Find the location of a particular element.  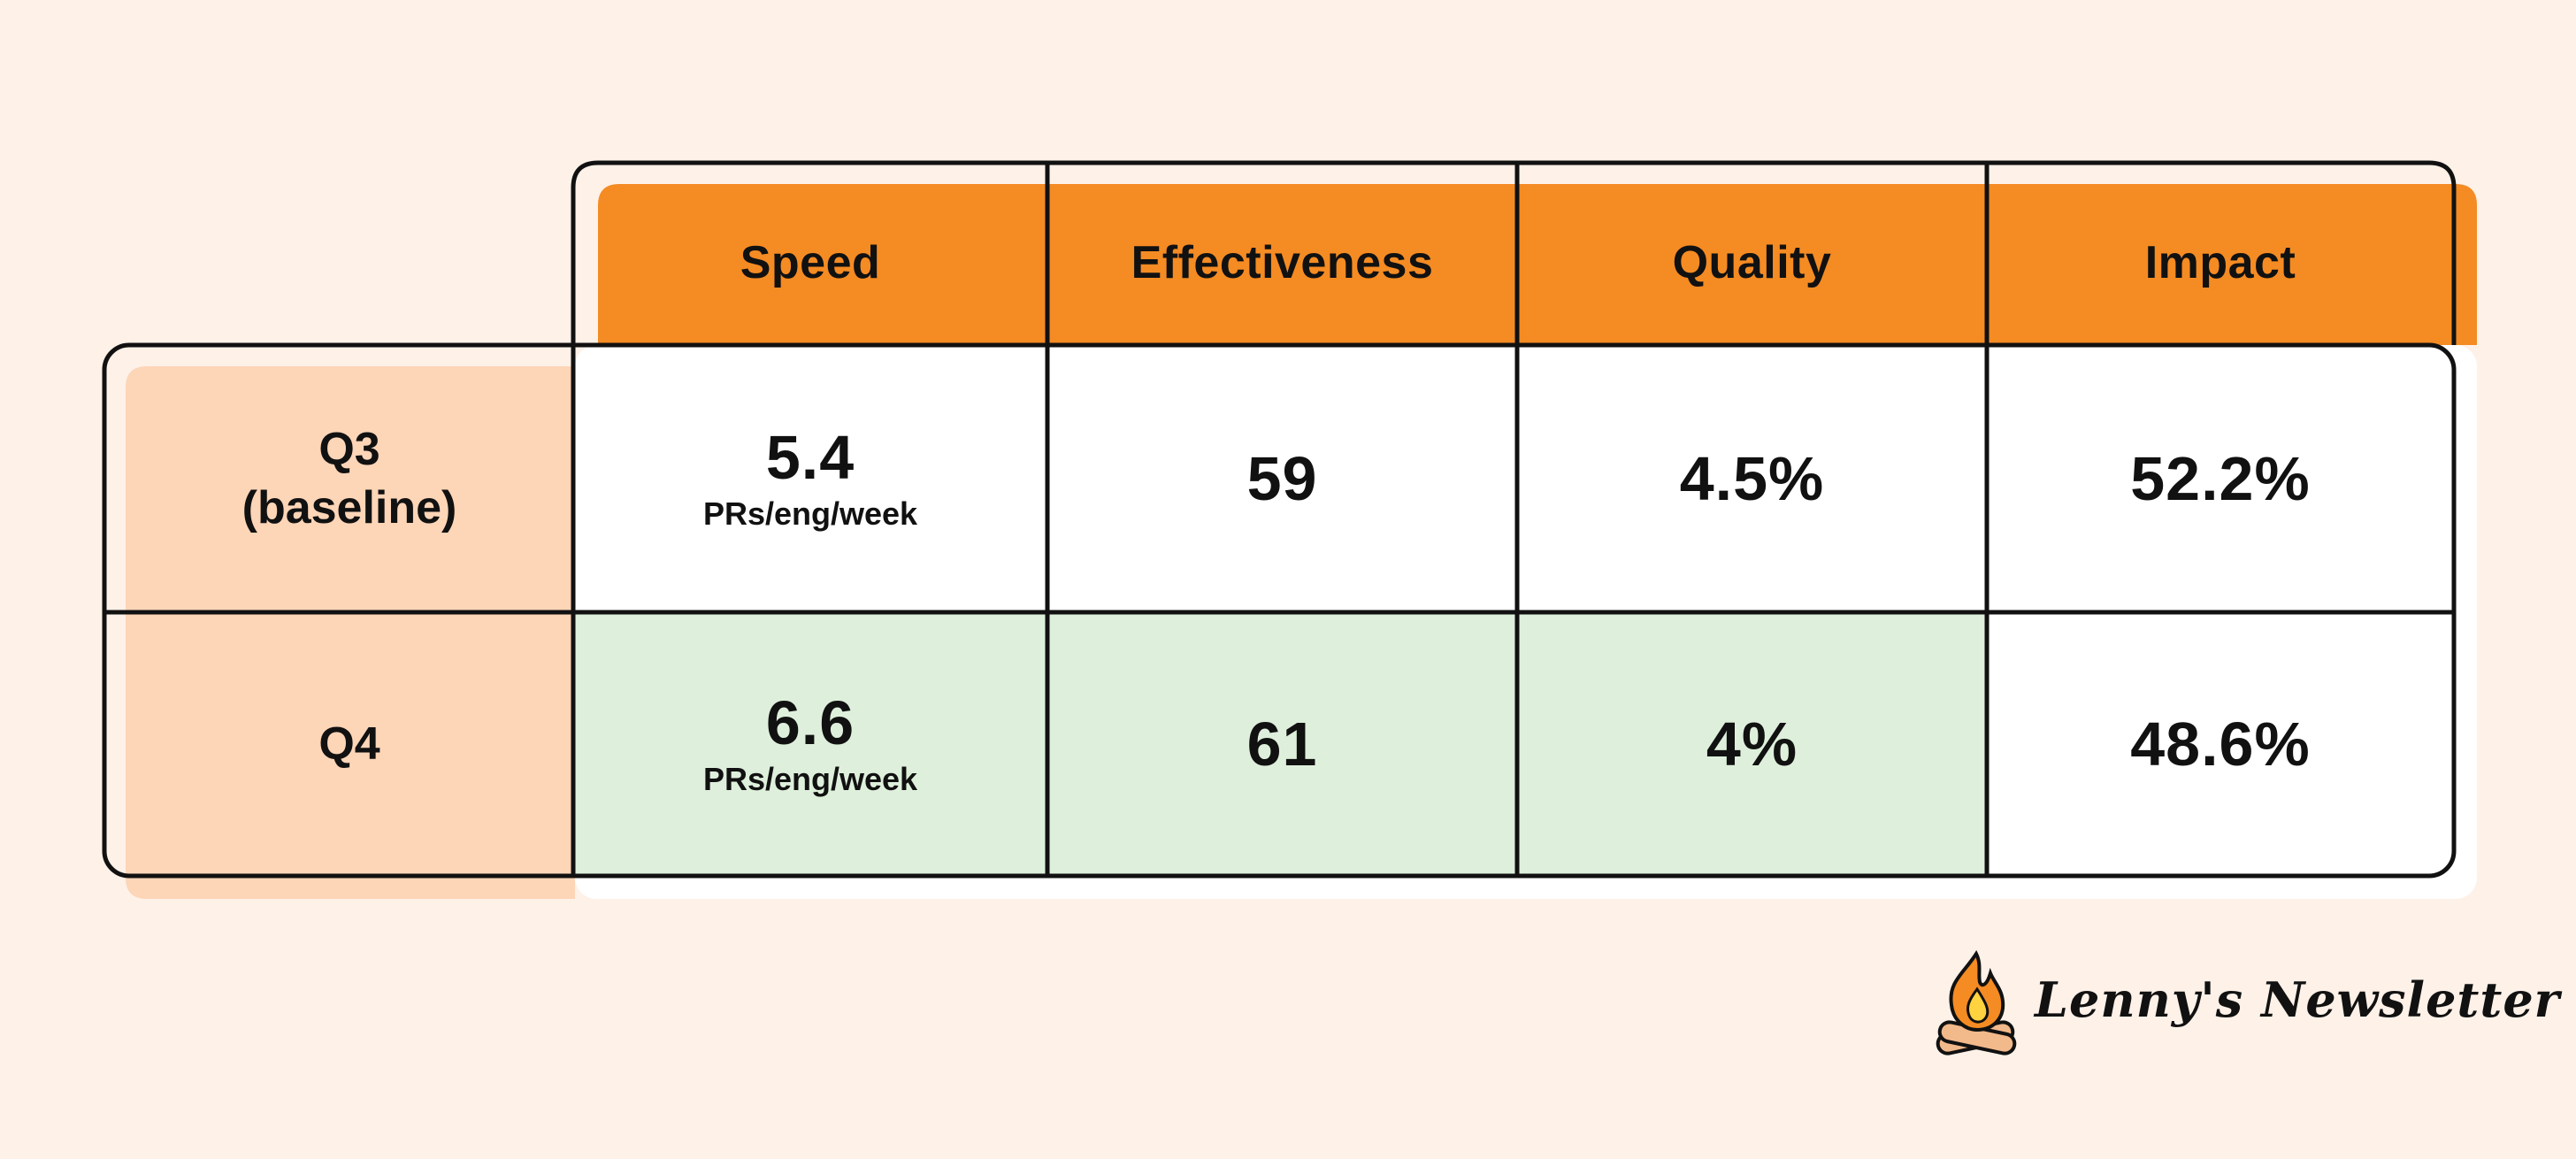

column-header: Speed is located at coordinates (810, 262).